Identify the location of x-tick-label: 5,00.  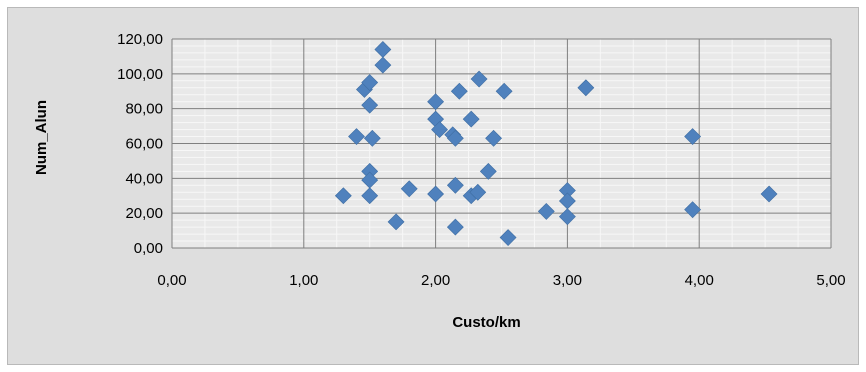
(830, 280).